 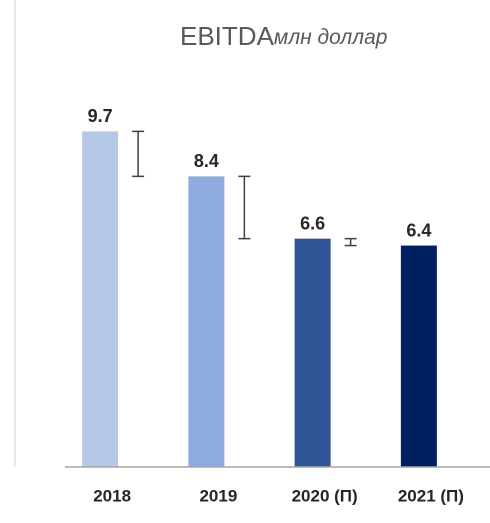 What do you see at coordinates (418, 230) in the screenshot?
I see `value-label: 6.4` at bounding box center [418, 230].